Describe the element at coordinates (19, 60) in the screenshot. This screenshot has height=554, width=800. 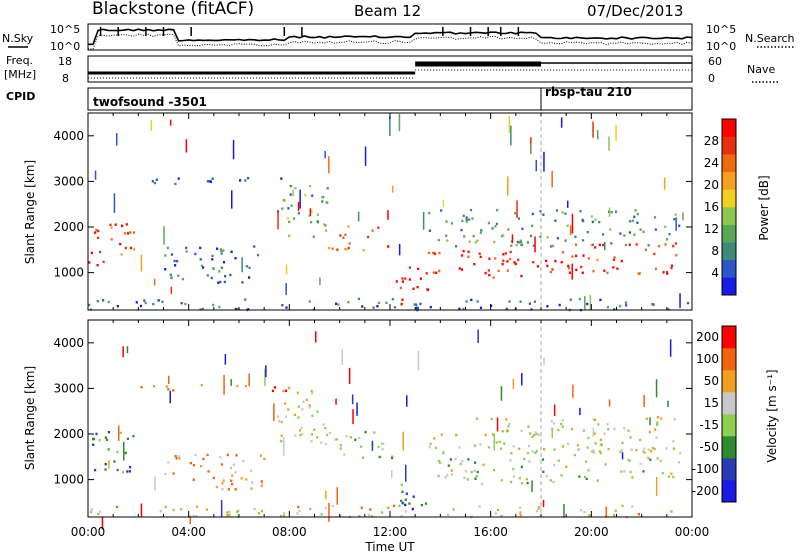
I see `freq-label-1: Freq.` at that location.